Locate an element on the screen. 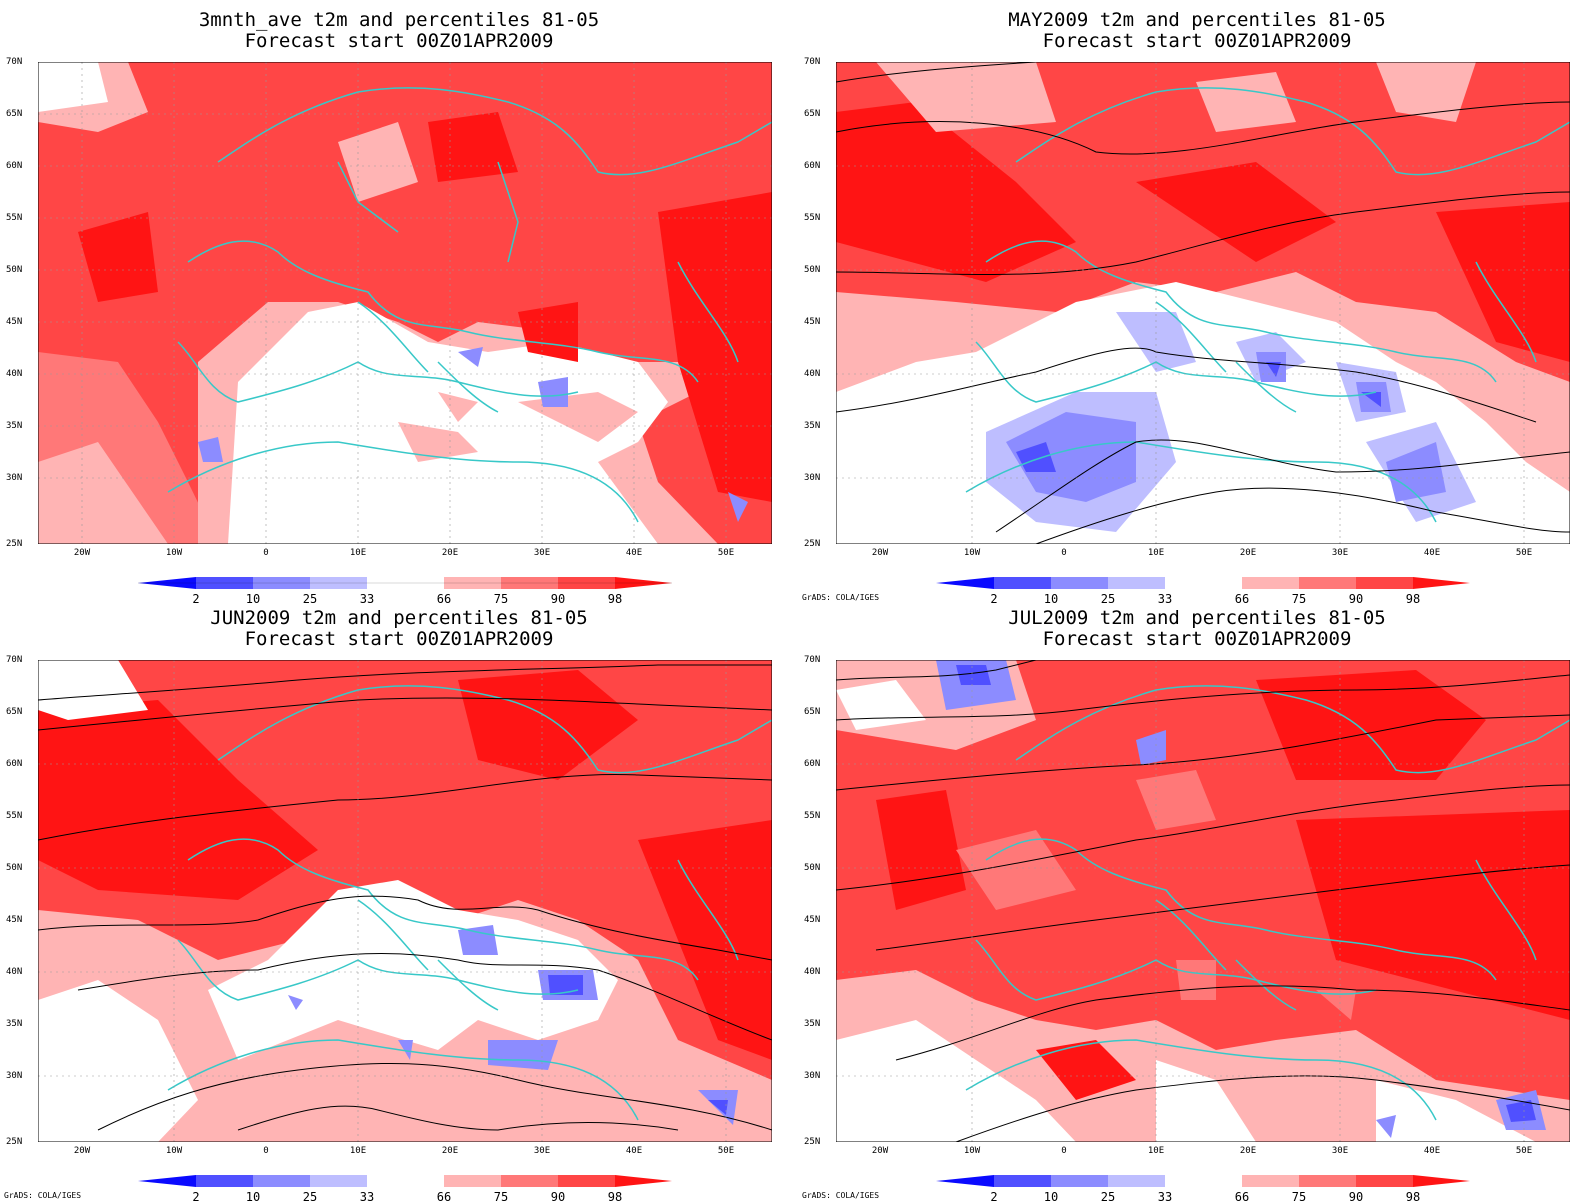  panel-title: 3mnth_ave t2m and percentiles 81-05 is located at coordinates (399, 20).